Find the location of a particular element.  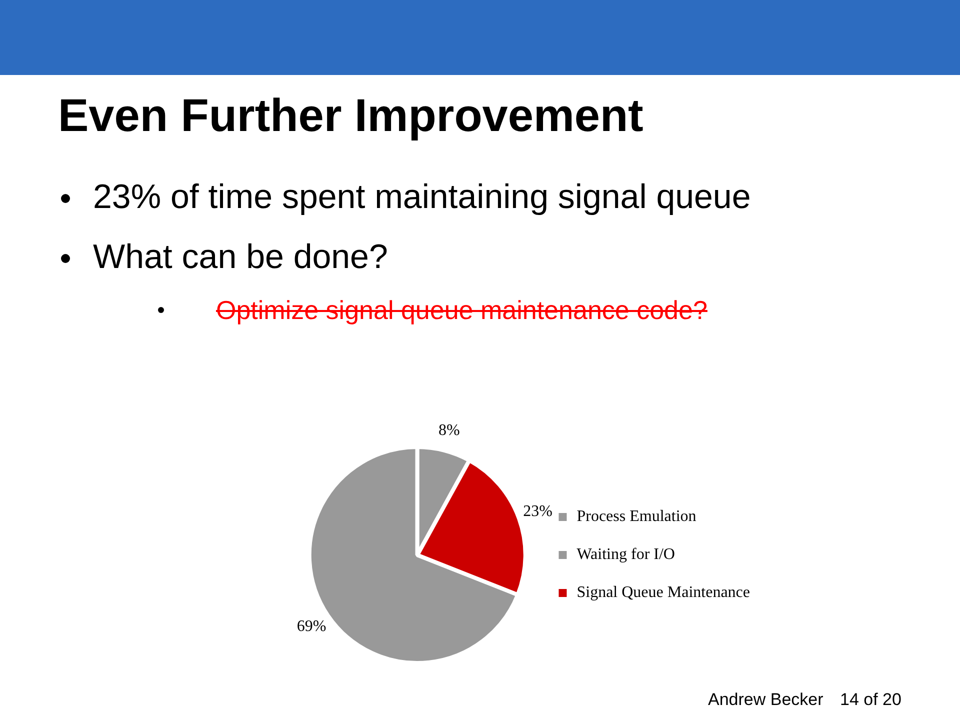

data-label: 8% is located at coordinates (449, 431).